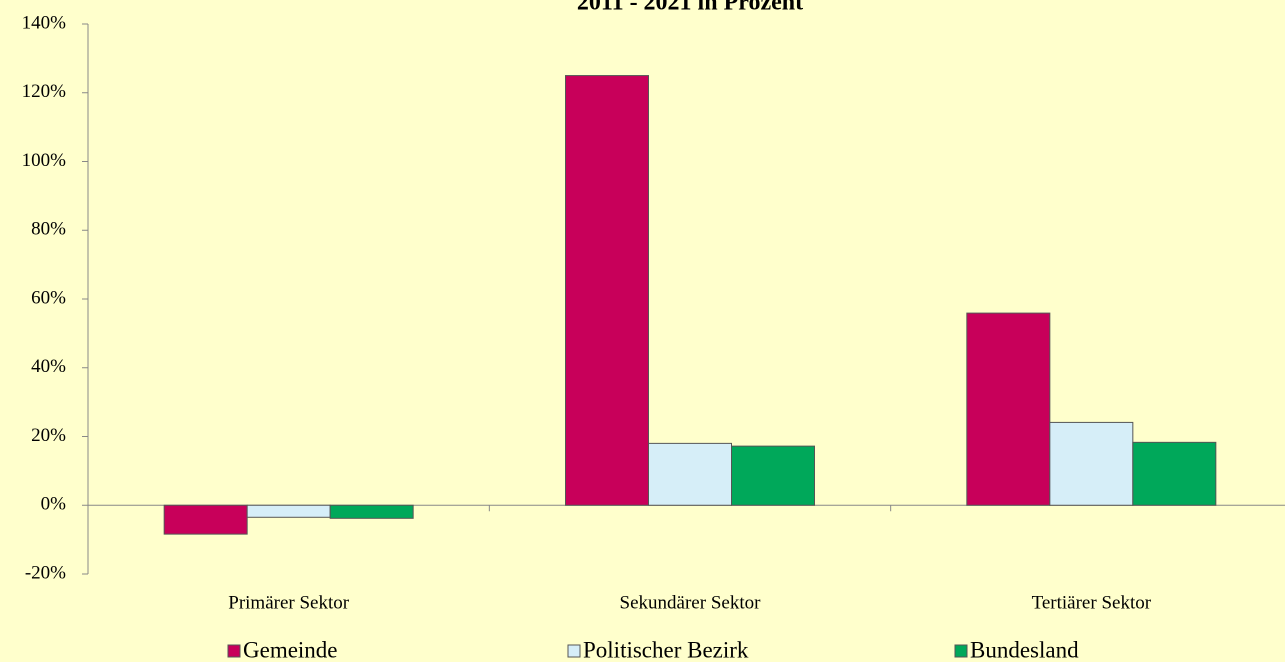  I want to click on x-tick-label: Sekundärer Sektor, so click(691, 602).